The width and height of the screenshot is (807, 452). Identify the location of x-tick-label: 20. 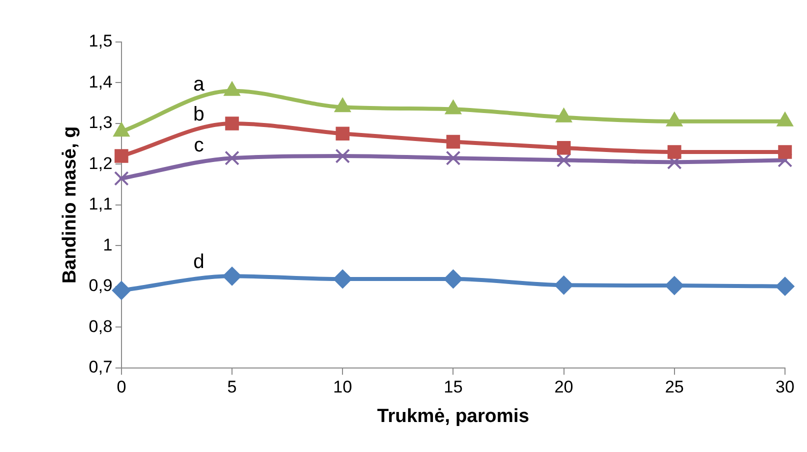
(564, 387).